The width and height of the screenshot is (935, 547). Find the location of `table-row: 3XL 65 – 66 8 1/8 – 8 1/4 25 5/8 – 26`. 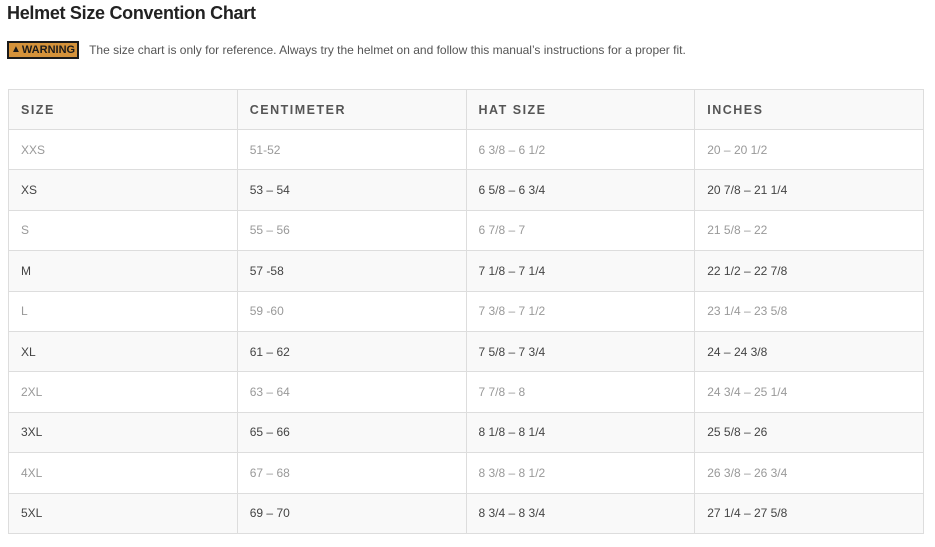

table-row: 3XL 65 – 66 8 1/8 – 8 1/4 25 5/8 – 26 is located at coordinates (466, 432).